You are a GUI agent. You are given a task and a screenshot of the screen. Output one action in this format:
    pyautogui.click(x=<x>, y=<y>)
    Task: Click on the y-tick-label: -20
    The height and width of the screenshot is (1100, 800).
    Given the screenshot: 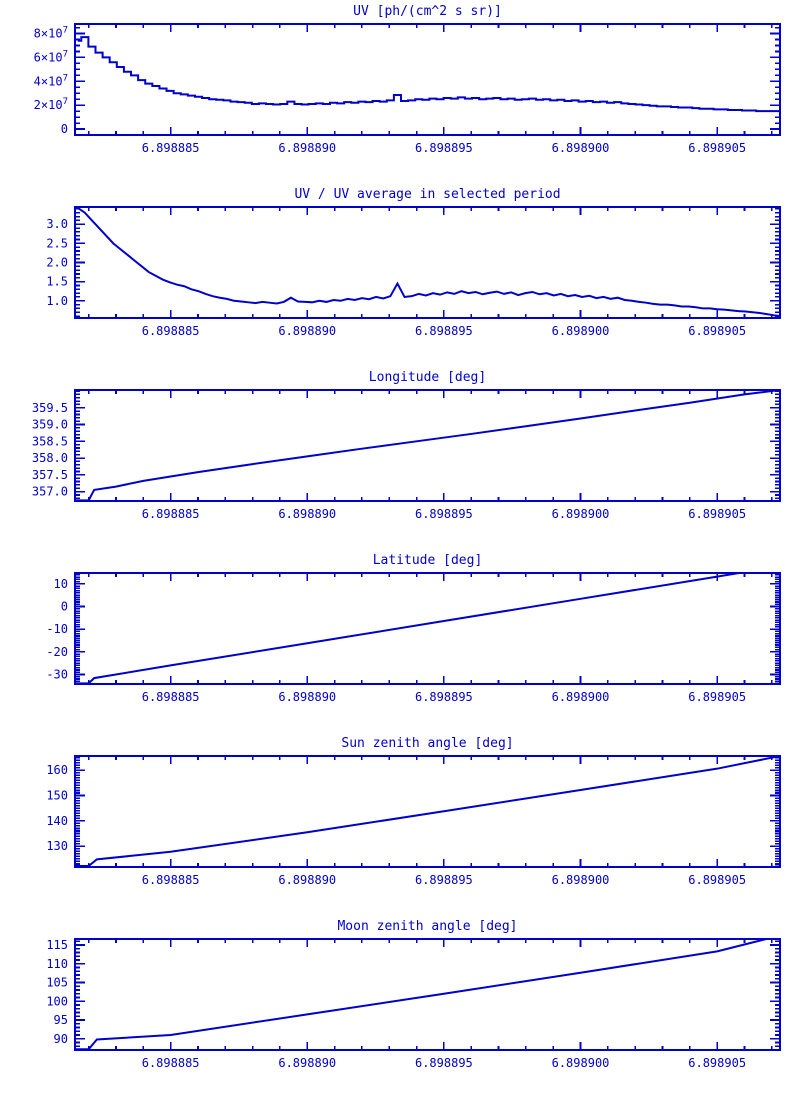 What is the action you would take?
    pyautogui.click(x=57, y=652)
    